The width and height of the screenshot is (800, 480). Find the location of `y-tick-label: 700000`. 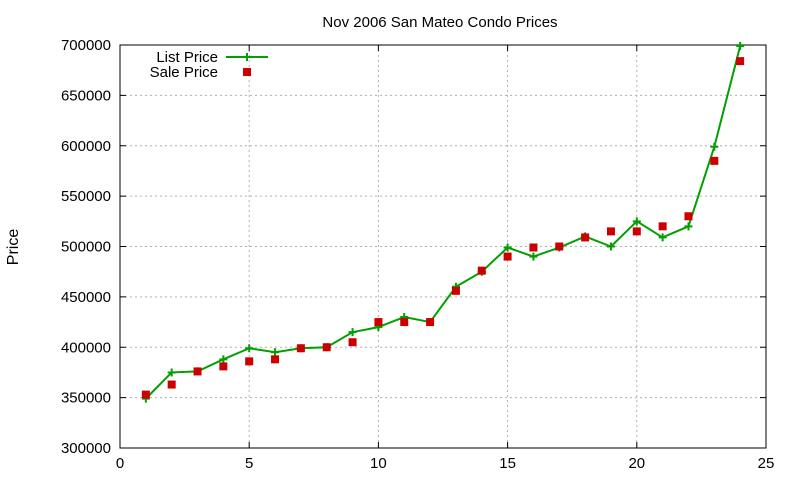

y-tick-label: 700000 is located at coordinates (86, 45).